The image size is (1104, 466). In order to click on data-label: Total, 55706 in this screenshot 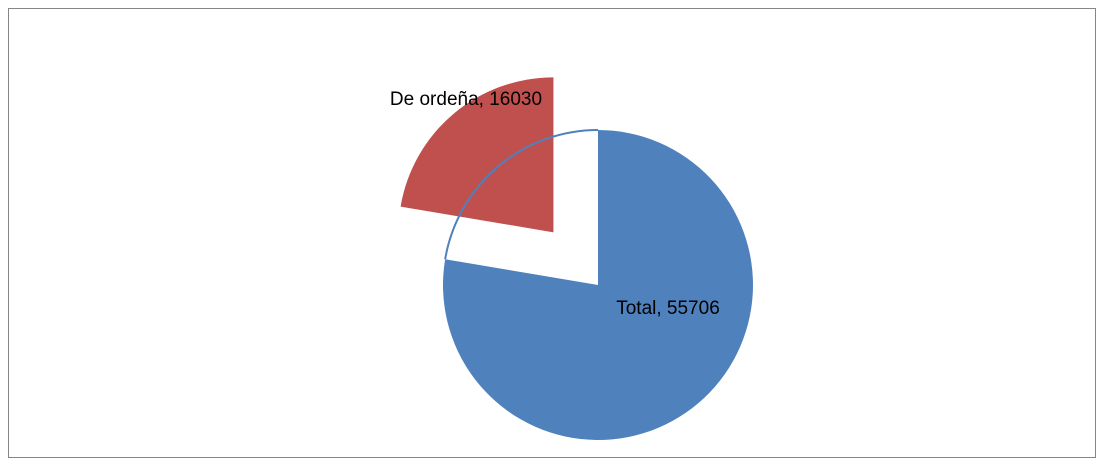, I will do `click(668, 308)`.